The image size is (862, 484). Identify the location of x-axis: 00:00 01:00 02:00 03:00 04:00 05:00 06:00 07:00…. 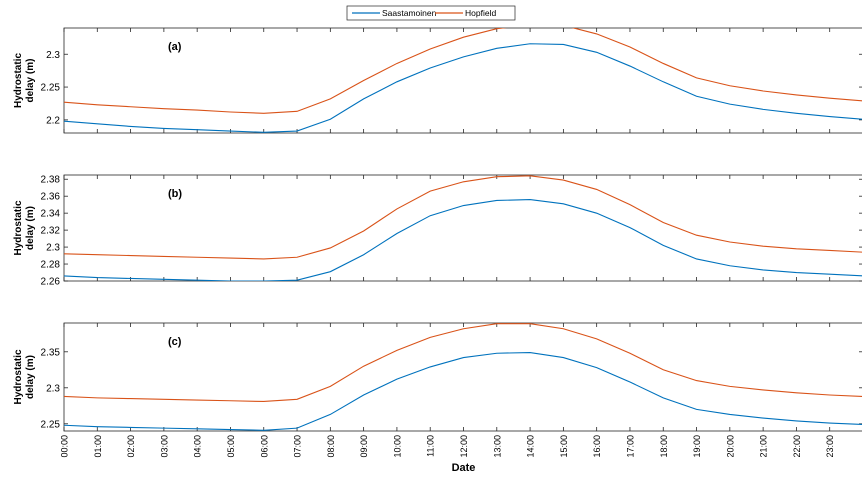
(448, 446).